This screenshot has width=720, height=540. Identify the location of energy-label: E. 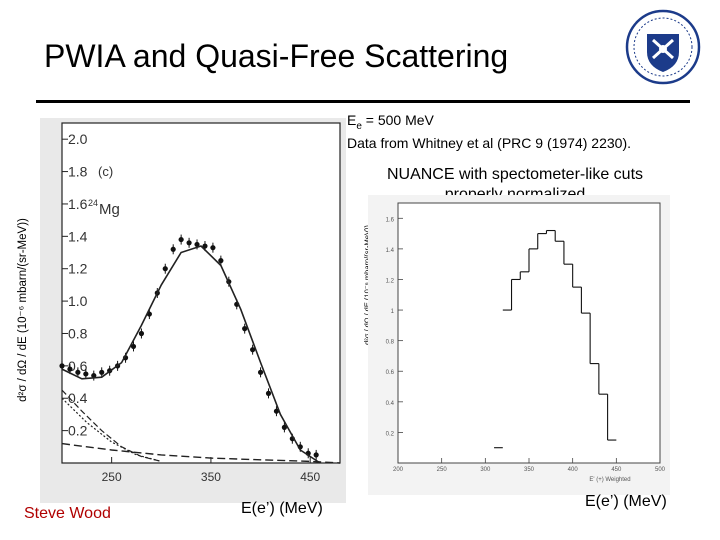
(352, 120).